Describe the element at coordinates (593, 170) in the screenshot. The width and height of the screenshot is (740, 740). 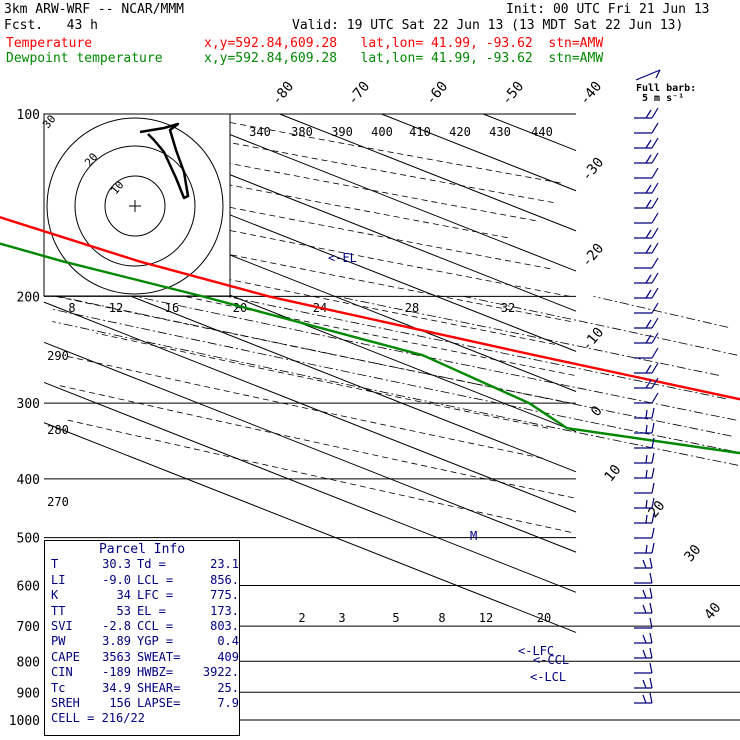
I see `isotherm-label: -30` at that location.